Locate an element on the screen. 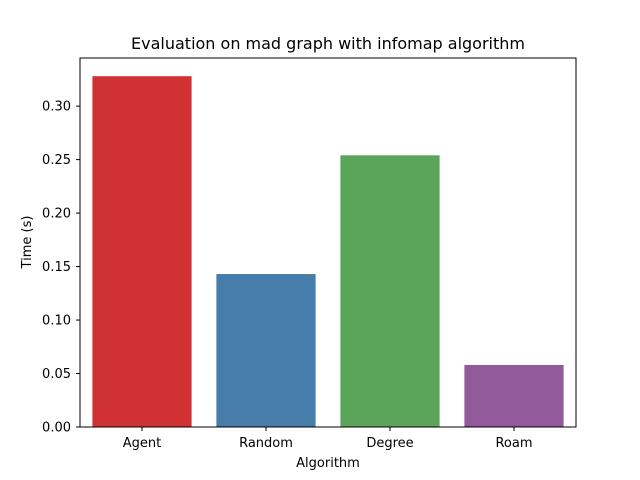  y-axis-label: Time (s) is located at coordinates (27, 243).